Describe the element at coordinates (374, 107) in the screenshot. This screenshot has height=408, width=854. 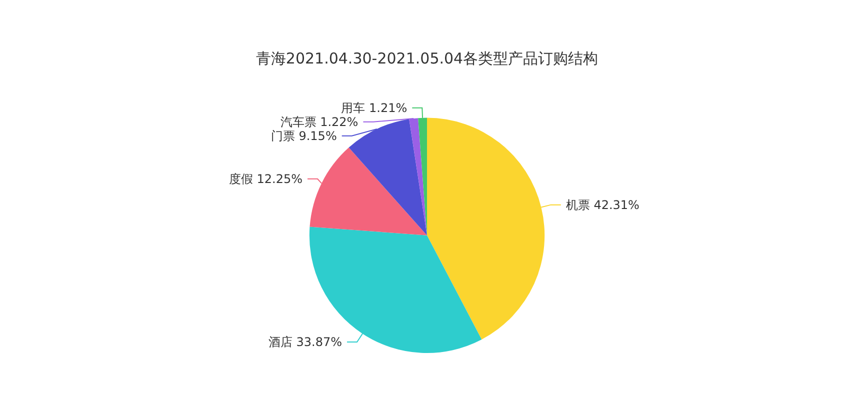
I see `slice-label: 用车 1.21%` at that location.